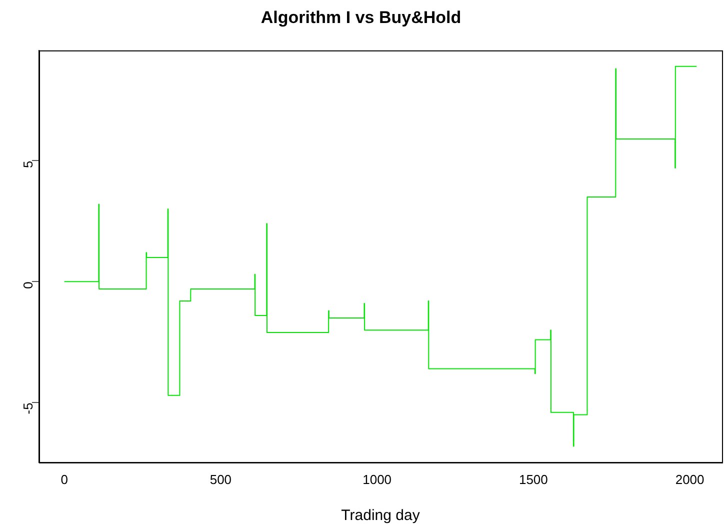  Describe the element at coordinates (380, 515) in the screenshot. I see `x-axis-title: Trading day` at that location.